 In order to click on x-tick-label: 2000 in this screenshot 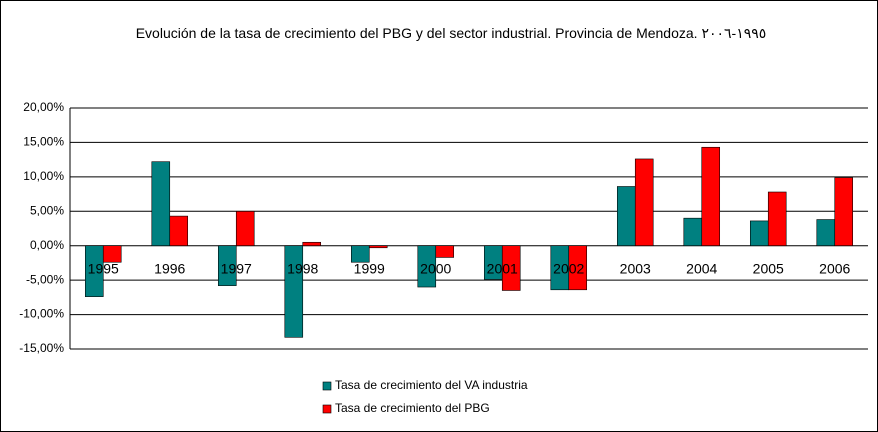, I will do `click(435, 268)`.